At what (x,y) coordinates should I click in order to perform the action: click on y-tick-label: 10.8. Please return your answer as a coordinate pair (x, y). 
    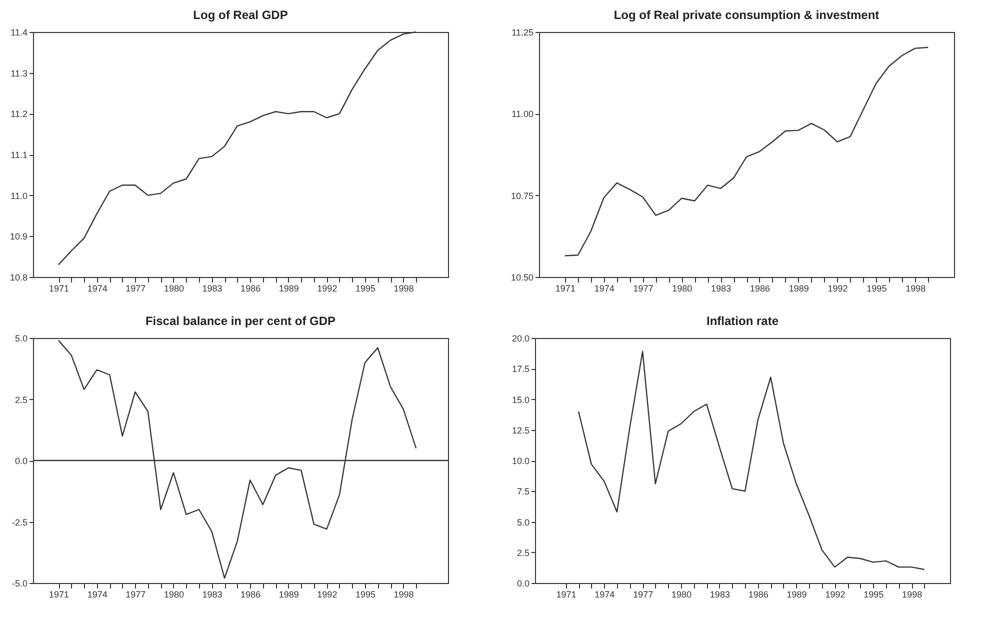
    Looking at the image, I should click on (19, 277).